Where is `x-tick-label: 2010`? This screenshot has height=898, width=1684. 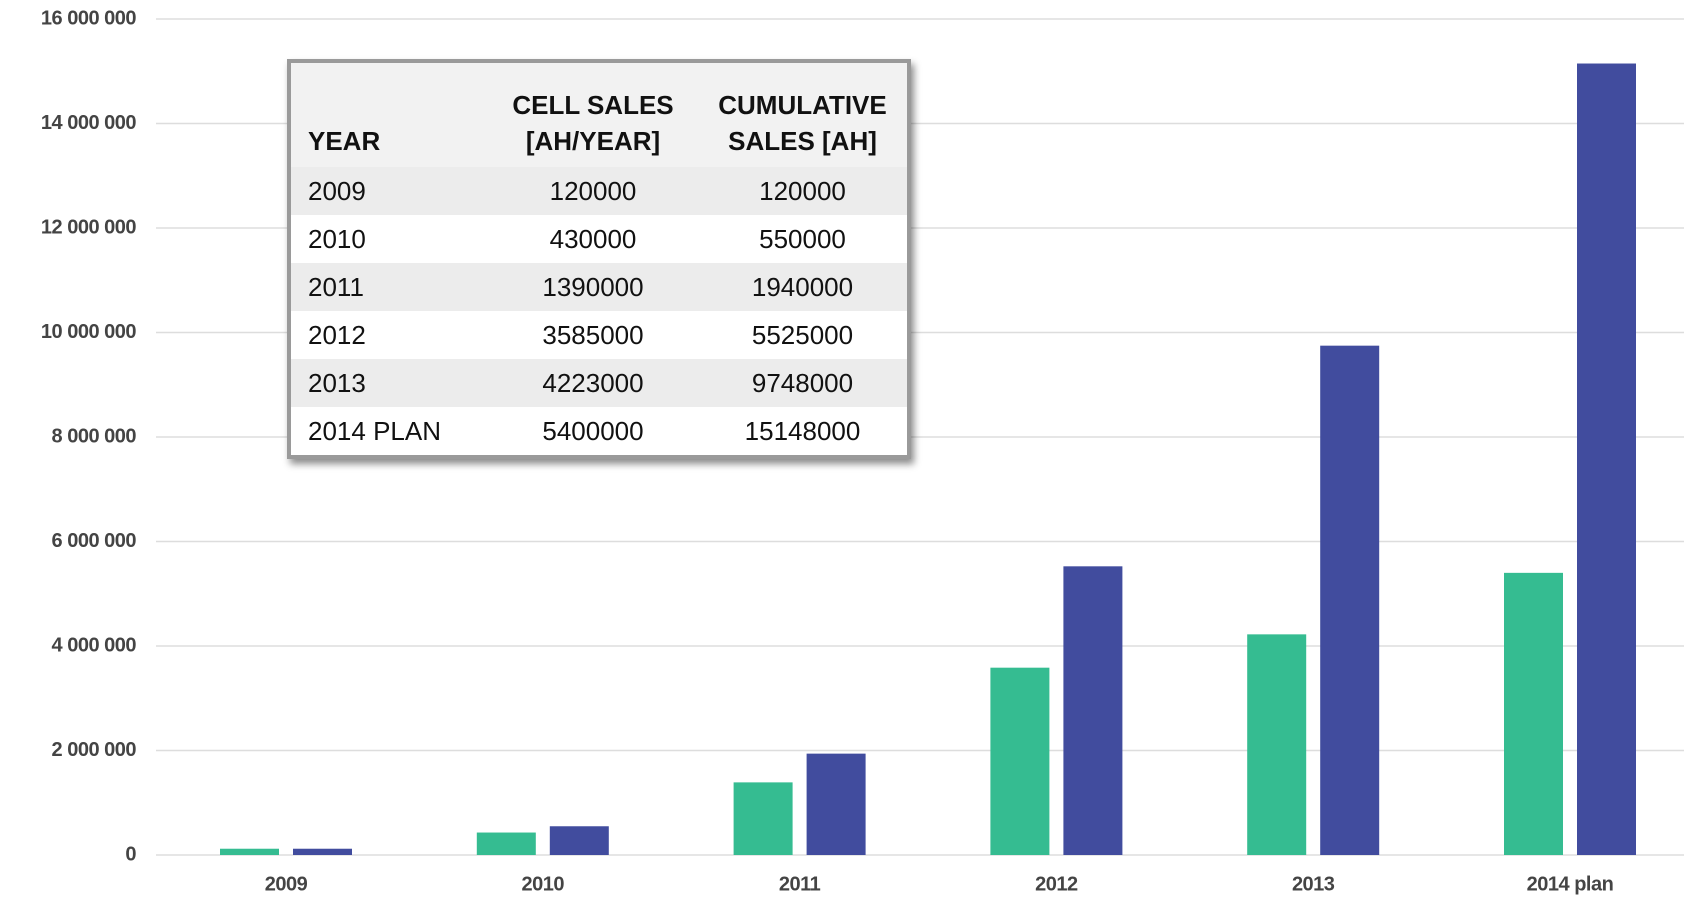
x-tick-label: 2010 is located at coordinates (543, 884).